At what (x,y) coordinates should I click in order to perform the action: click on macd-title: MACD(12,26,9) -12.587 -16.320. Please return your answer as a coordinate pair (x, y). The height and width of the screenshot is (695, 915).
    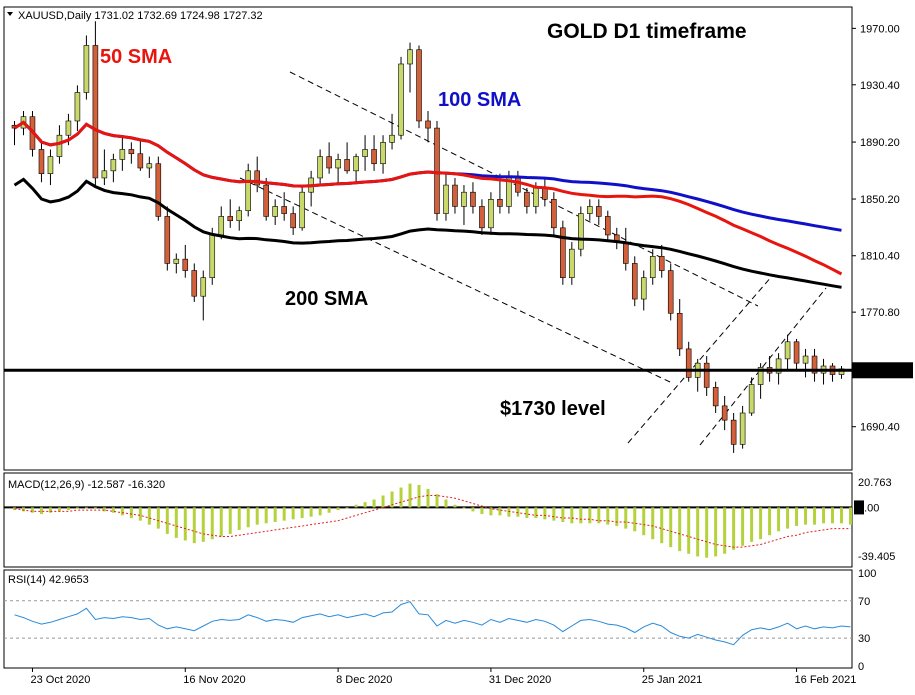
    Looking at the image, I should click on (86, 485).